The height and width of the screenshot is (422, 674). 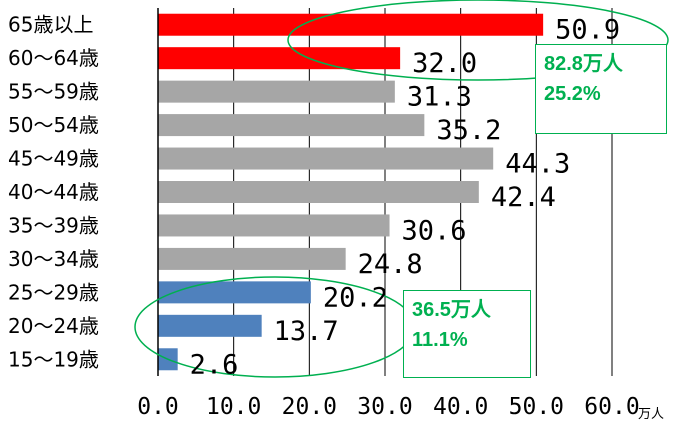 What do you see at coordinates (309, 407) in the screenshot?
I see `x-tick-label: 20.0` at bounding box center [309, 407].